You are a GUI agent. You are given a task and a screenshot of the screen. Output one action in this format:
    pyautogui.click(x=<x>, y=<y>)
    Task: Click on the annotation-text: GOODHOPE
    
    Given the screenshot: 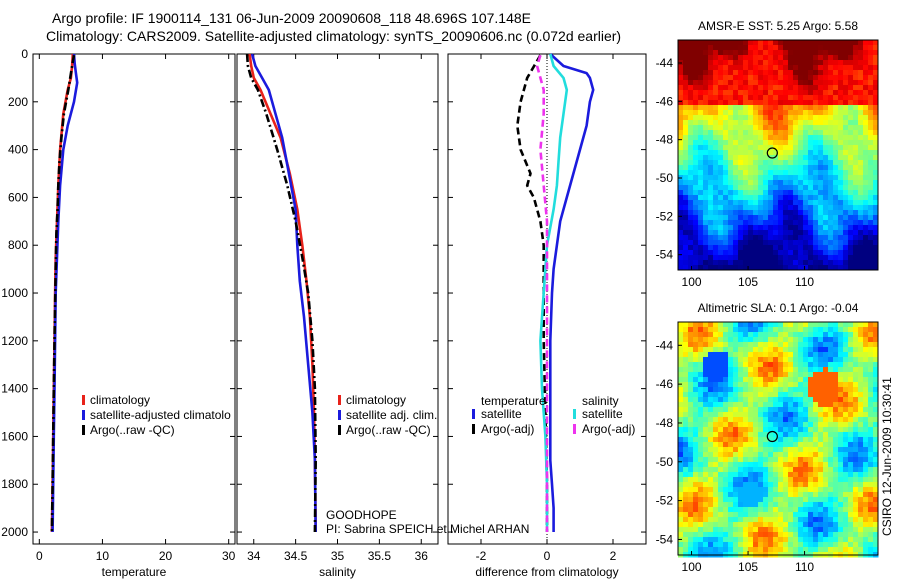 What is the action you would take?
    pyautogui.click(x=361, y=515)
    